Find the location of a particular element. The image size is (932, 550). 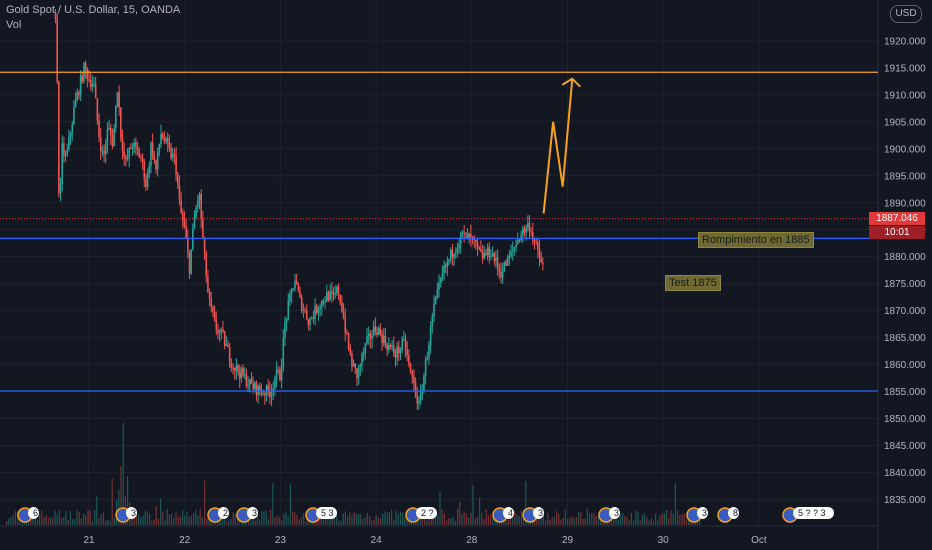

breakout-annotation: Rompimiento en 1885 is located at coordinates (756, 240).